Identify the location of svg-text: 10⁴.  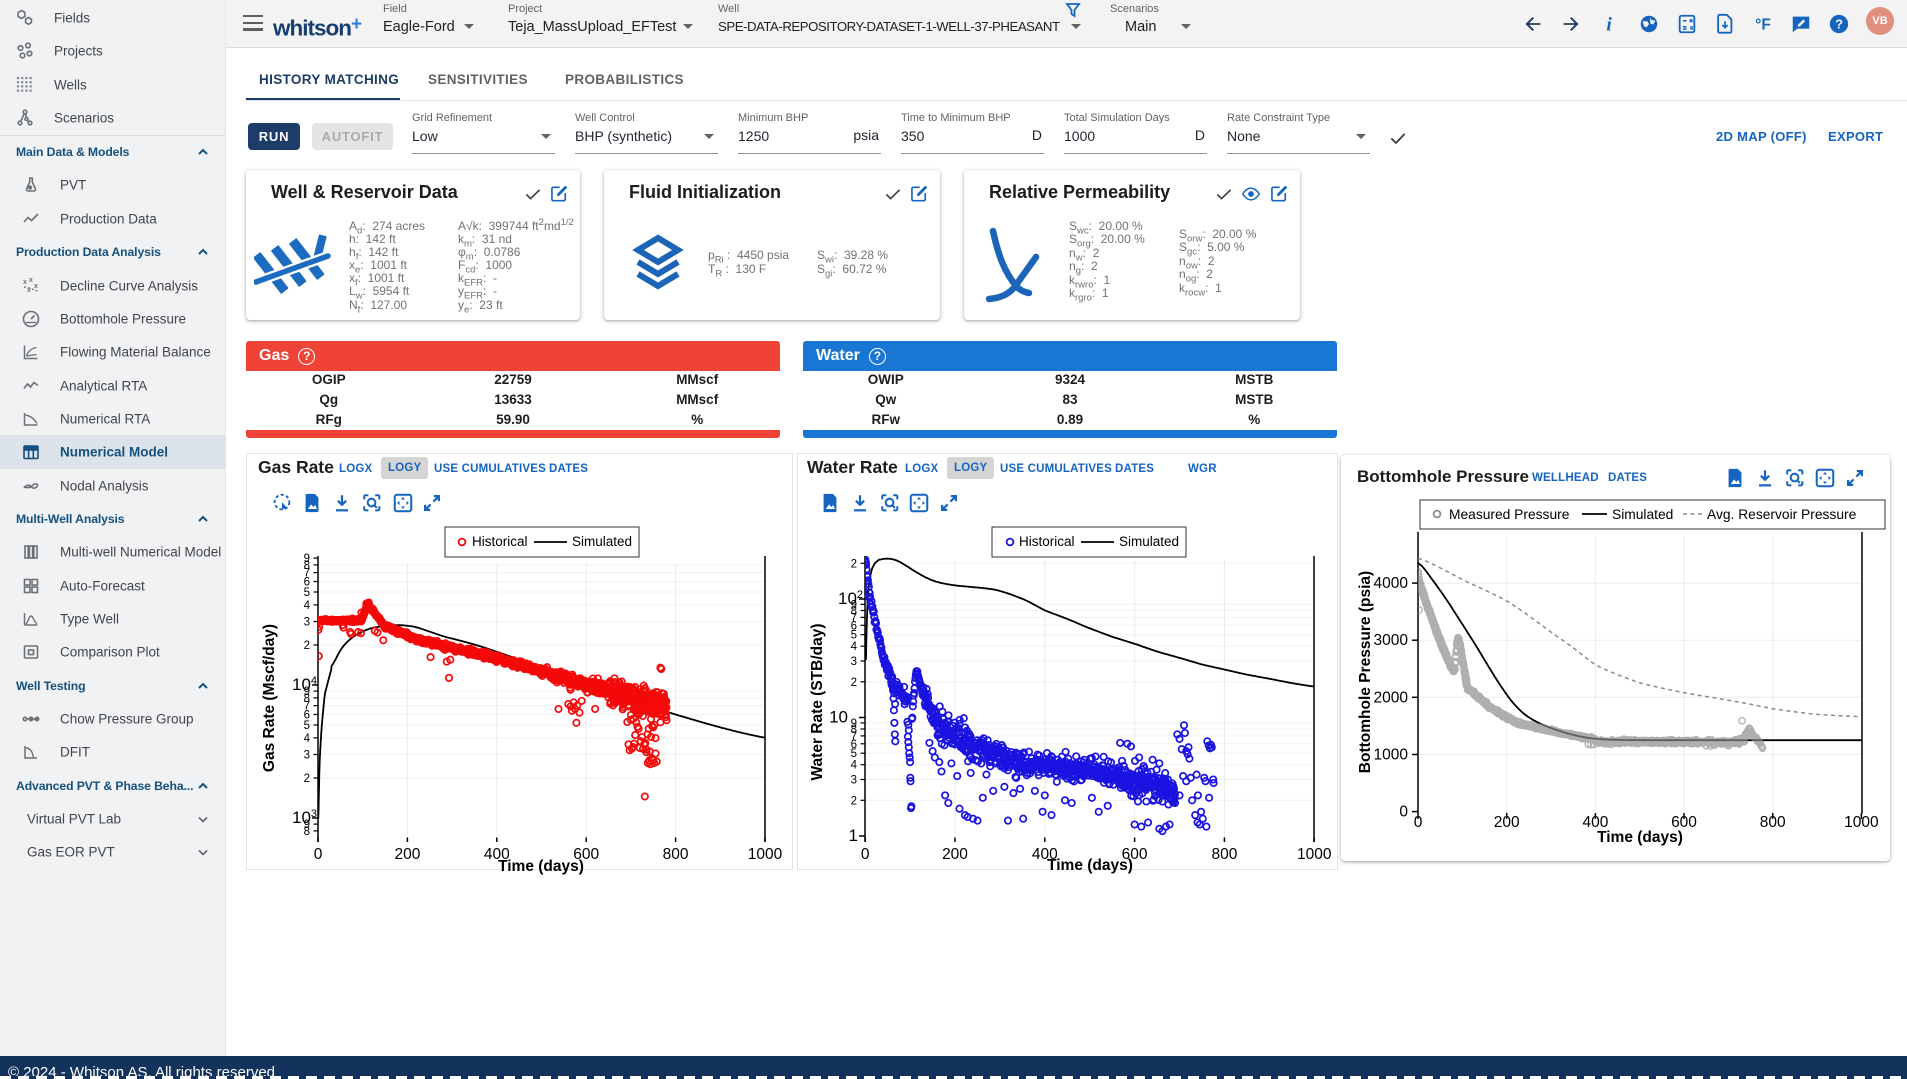
(304, 684).